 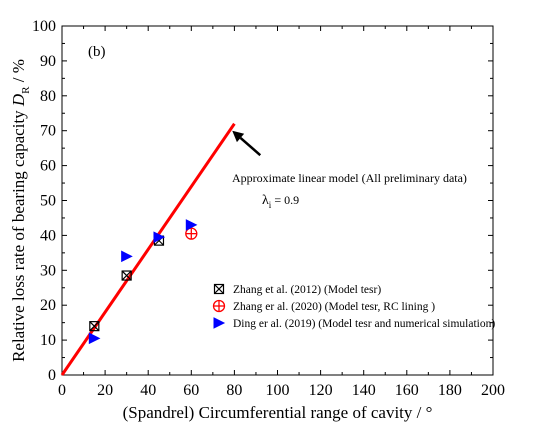 I want to click on y-tick-label: 40, so click(x=48, y=235).